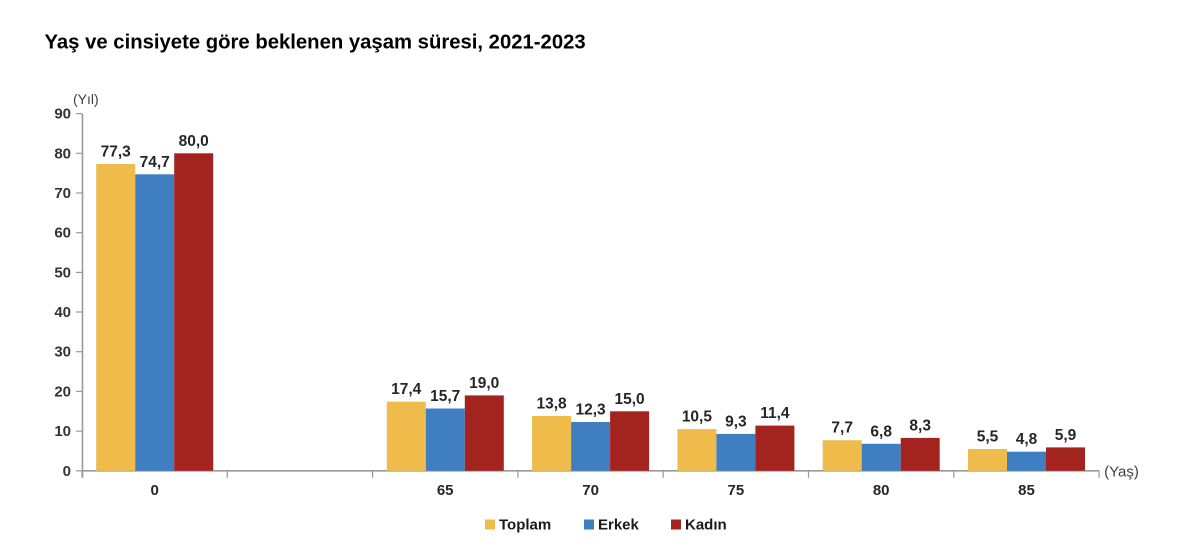 This screenshot has height=552, width=1200. I want to click on svg-text: 15,7, so click(445, 396).